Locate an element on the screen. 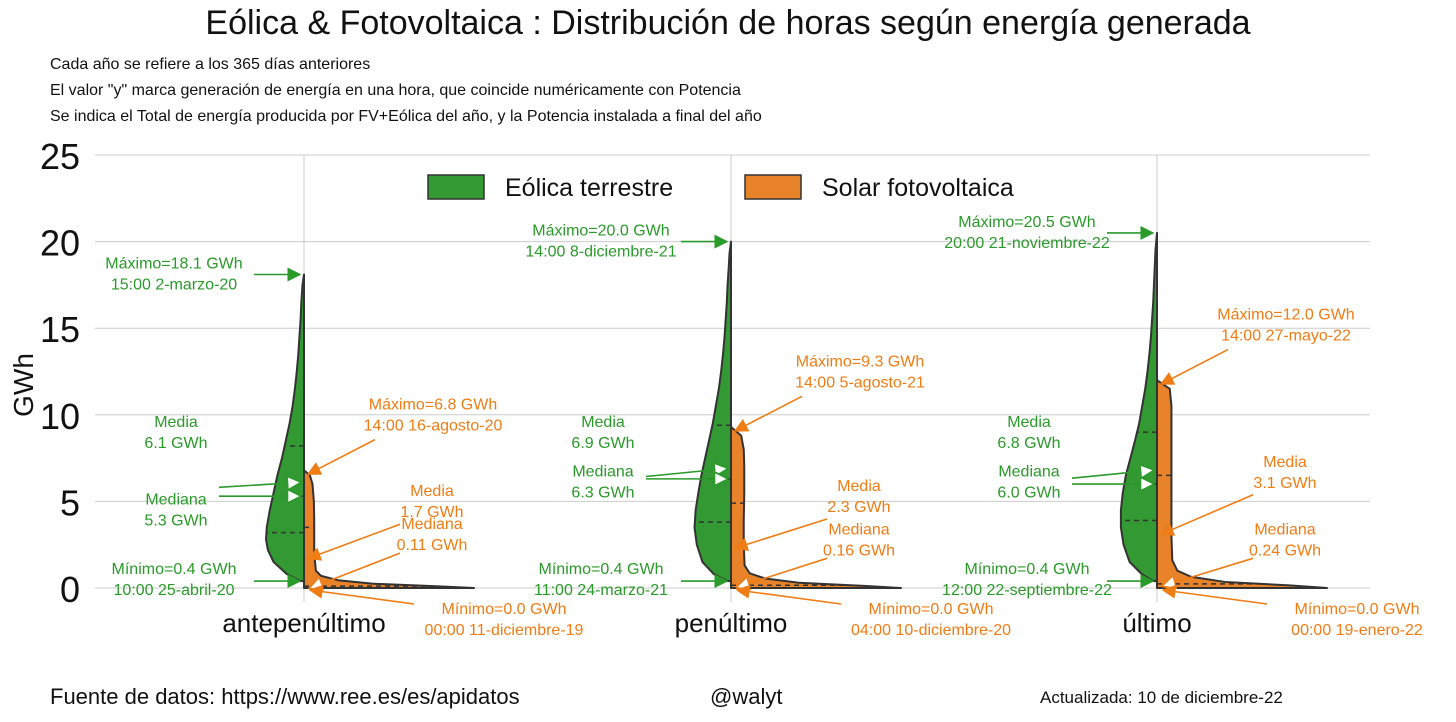  x-tick-label: penúltimo is located at coordinates (731, 623).